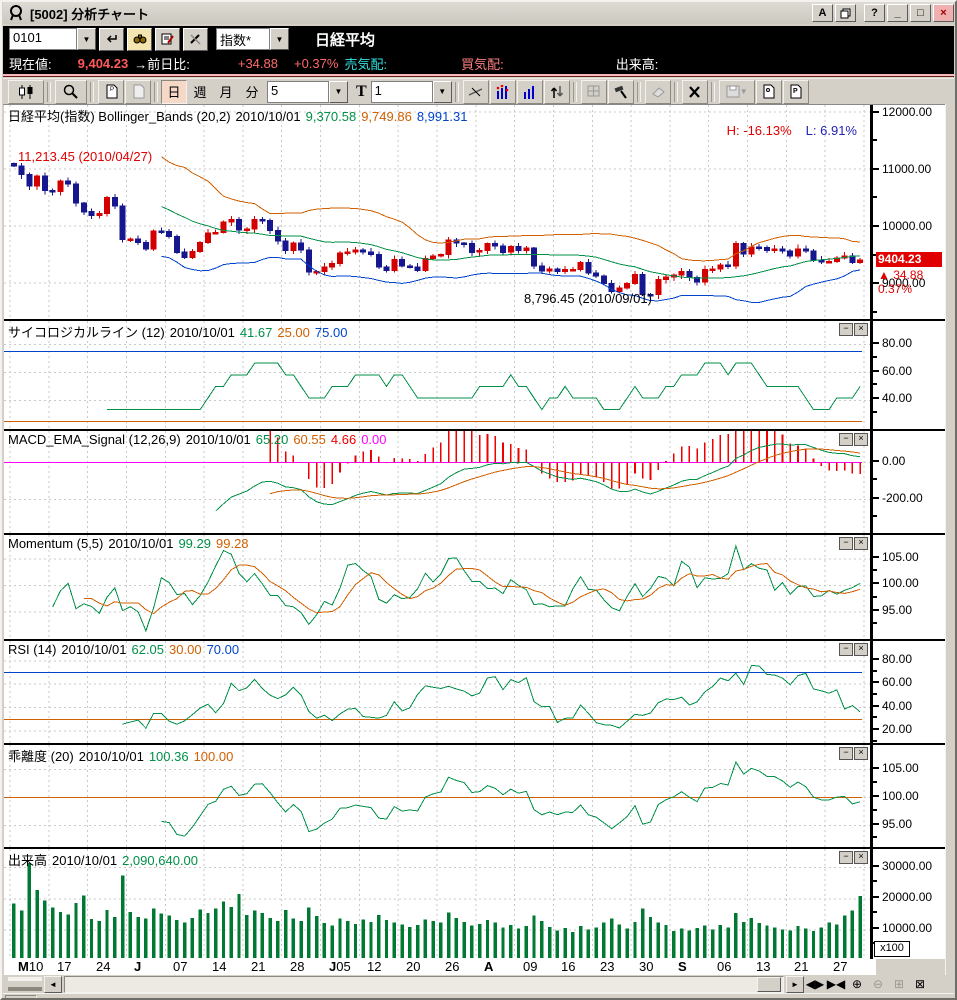 Image resolution: width=957 pixels, height=1000 pixels. Describe the element at coordinates (252, 91) in the screenshot. I see `period-minute-button: 分` at that location.